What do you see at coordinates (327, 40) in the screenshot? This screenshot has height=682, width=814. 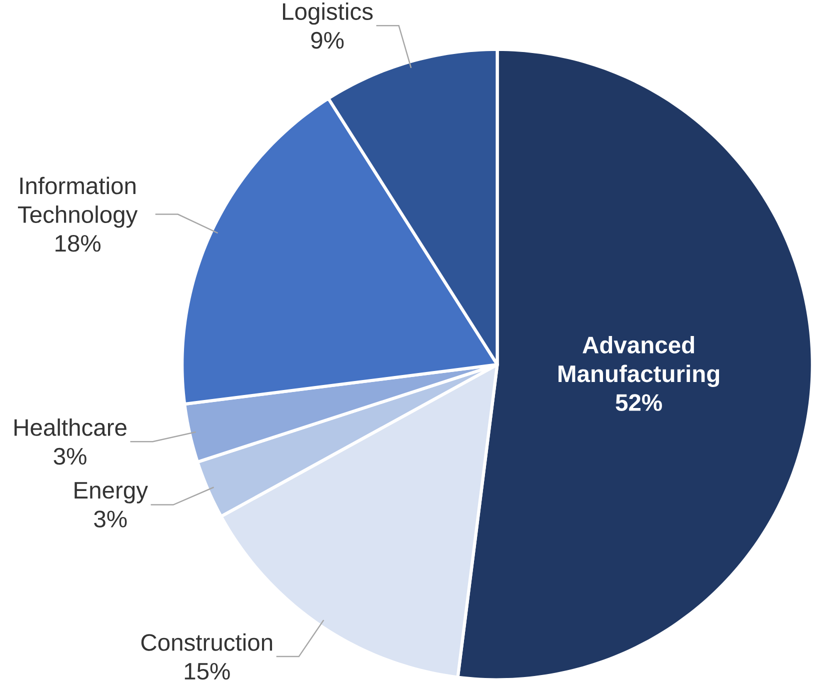 I see `data-label: 9%` at bounding box center [327, 40].